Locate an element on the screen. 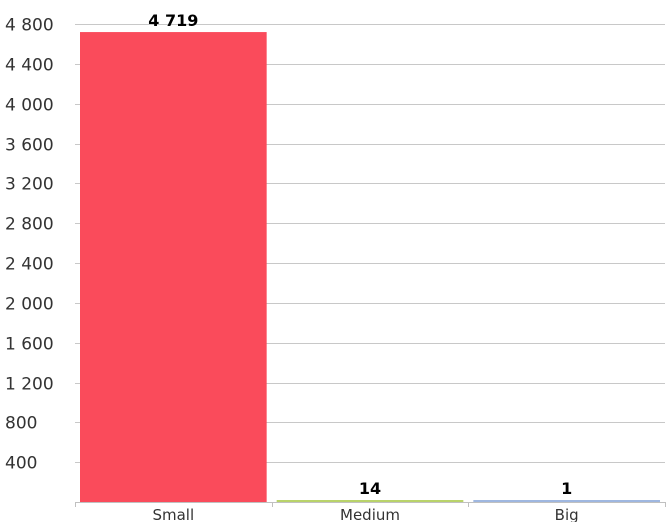 This screenshot has width=670, height=522. y-tick-label: 2 000 is located at coordinates (29, 305).